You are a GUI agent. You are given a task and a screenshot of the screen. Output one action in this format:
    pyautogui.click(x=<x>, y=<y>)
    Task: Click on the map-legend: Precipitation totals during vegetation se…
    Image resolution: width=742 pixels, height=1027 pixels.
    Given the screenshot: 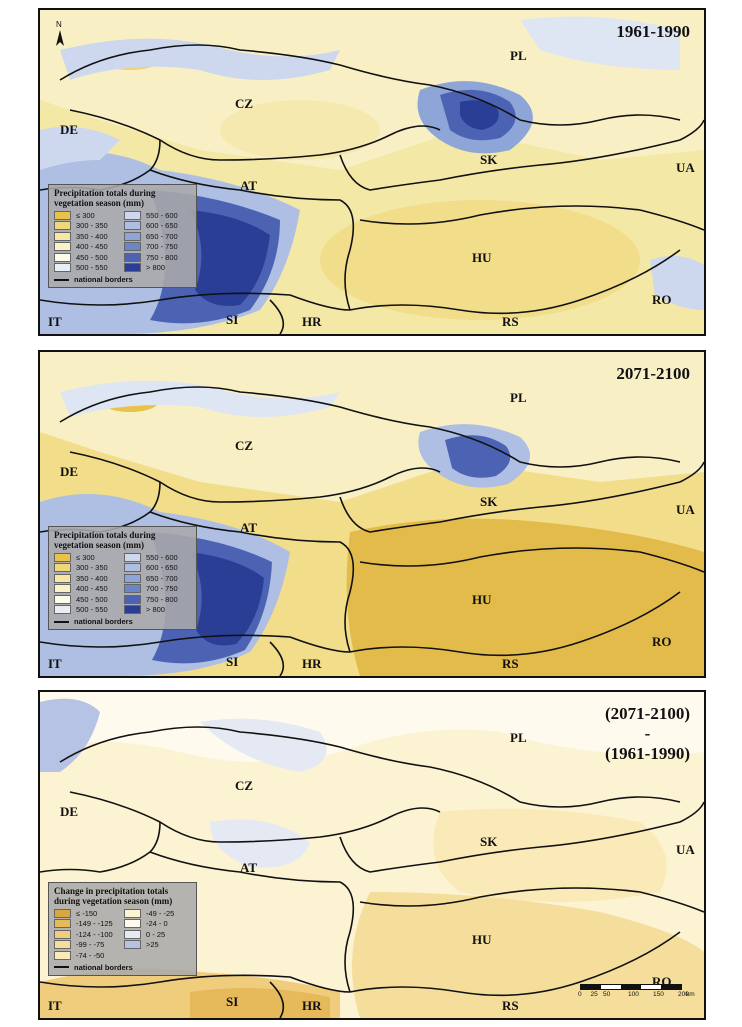 What is the action you would take?
    pyautogui.click(x=122, y=578)
    